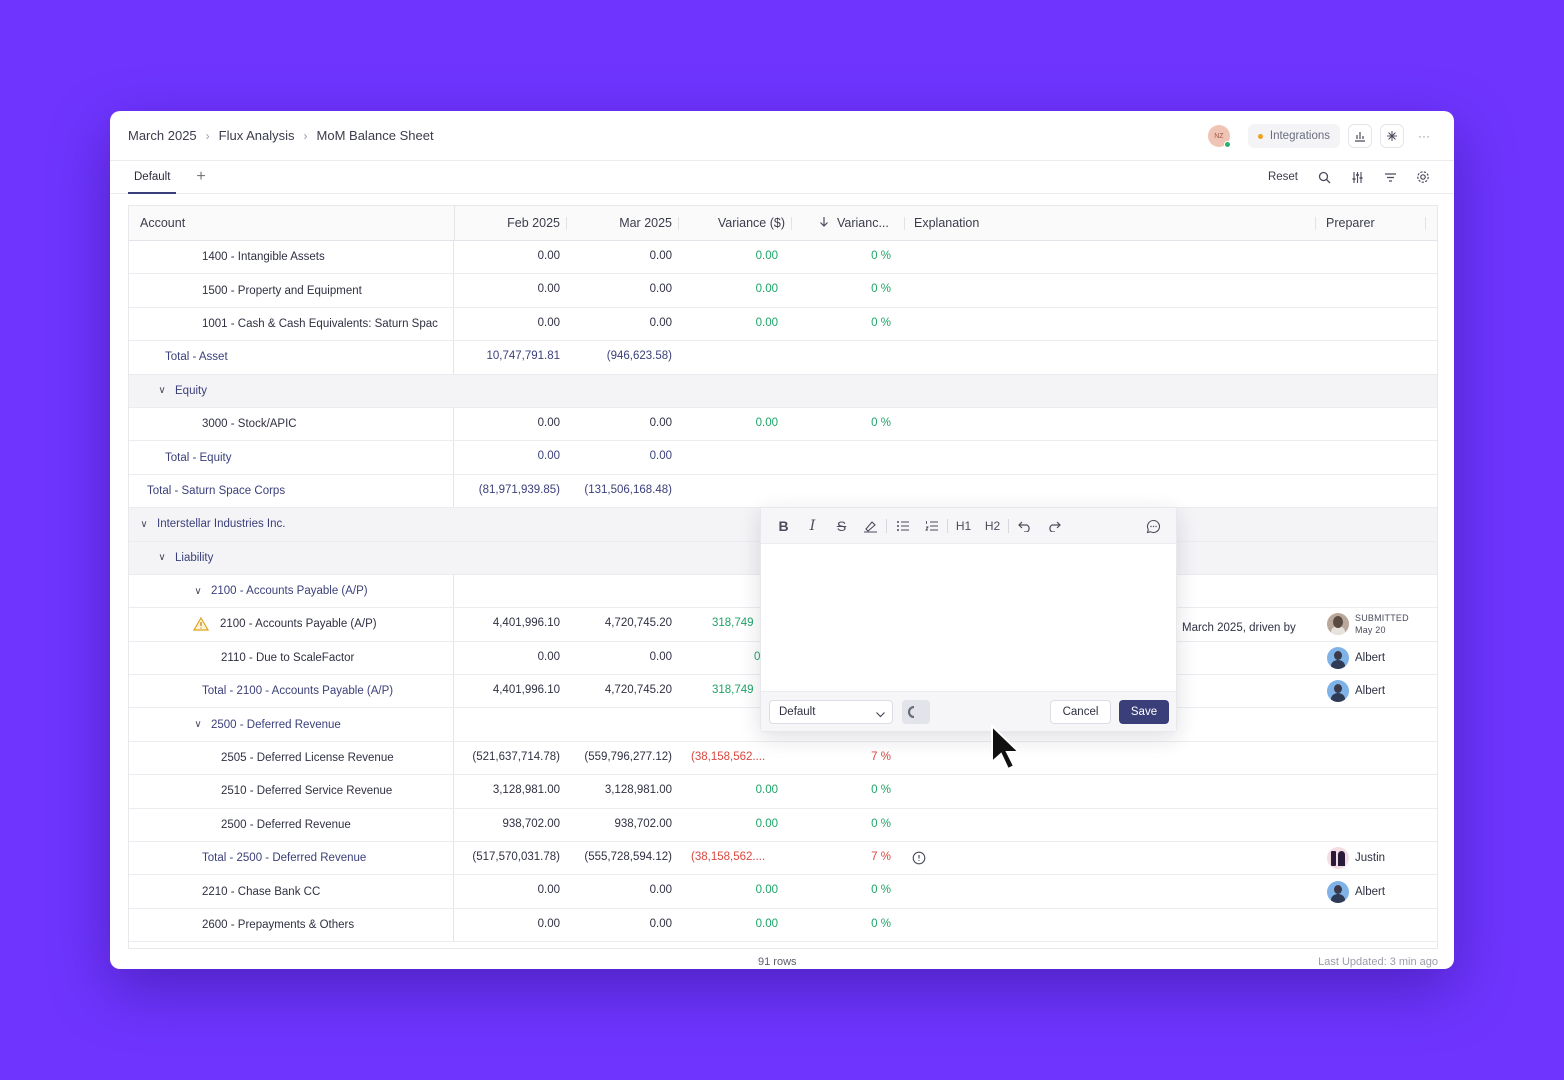 The width and height of the screenshot is (1564, 1080). Describe the element at coordinates (291, 624) in the screenshot. I see `account-cell: 2100 - Accounts Payable (A/P)` at that location.